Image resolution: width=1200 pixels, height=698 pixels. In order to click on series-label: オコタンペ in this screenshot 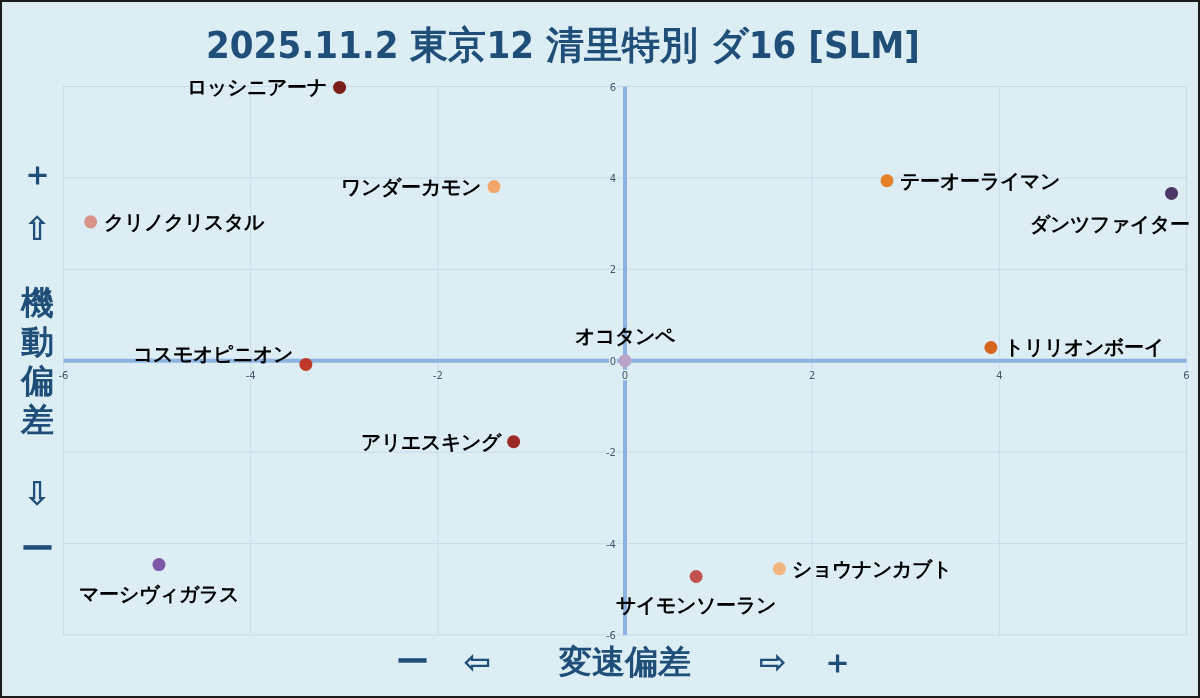, I will do `click(625, 335)`.